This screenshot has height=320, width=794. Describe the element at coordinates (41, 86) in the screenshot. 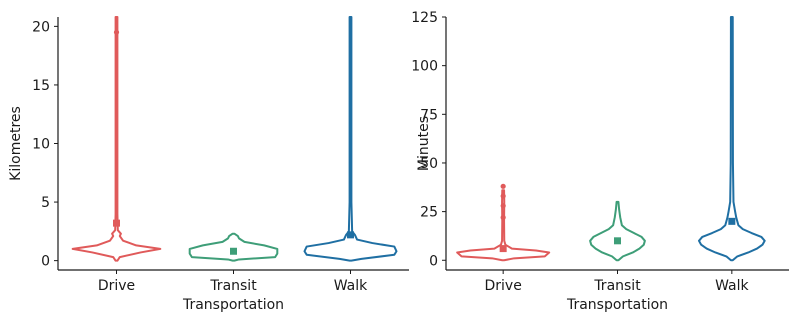

I see `y-tick-label: 15` at that location.